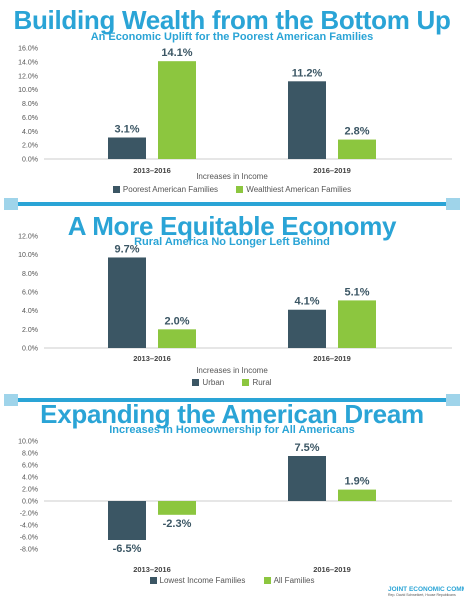  I want to click on legend-item: Wealthiest American Families, so click(293, 189).